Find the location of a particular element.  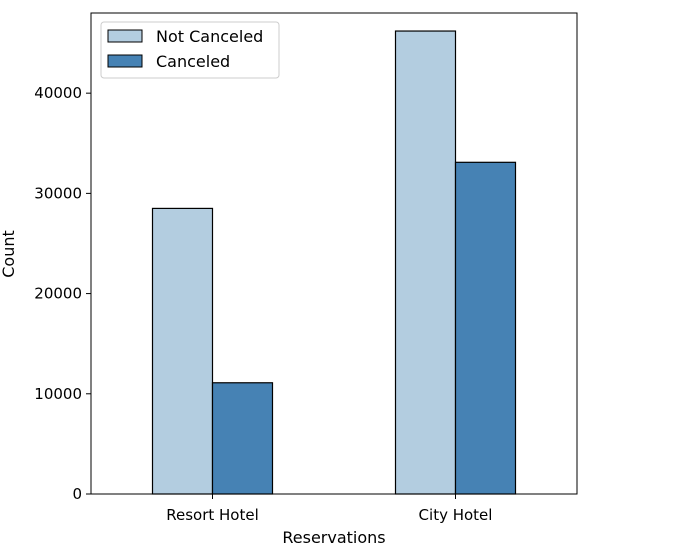

y-axis: 0 10000 20000 30000 40000 is located at coordinates (62, 293).